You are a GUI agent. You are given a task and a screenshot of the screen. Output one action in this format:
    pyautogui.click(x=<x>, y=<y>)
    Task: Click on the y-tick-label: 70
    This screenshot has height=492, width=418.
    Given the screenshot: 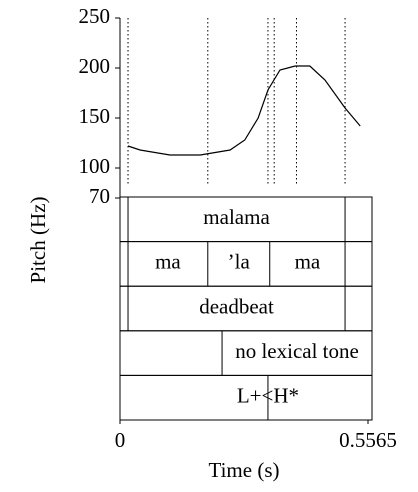 What is the action you would take?
    pyautogui.click(x=99, y=196)
    